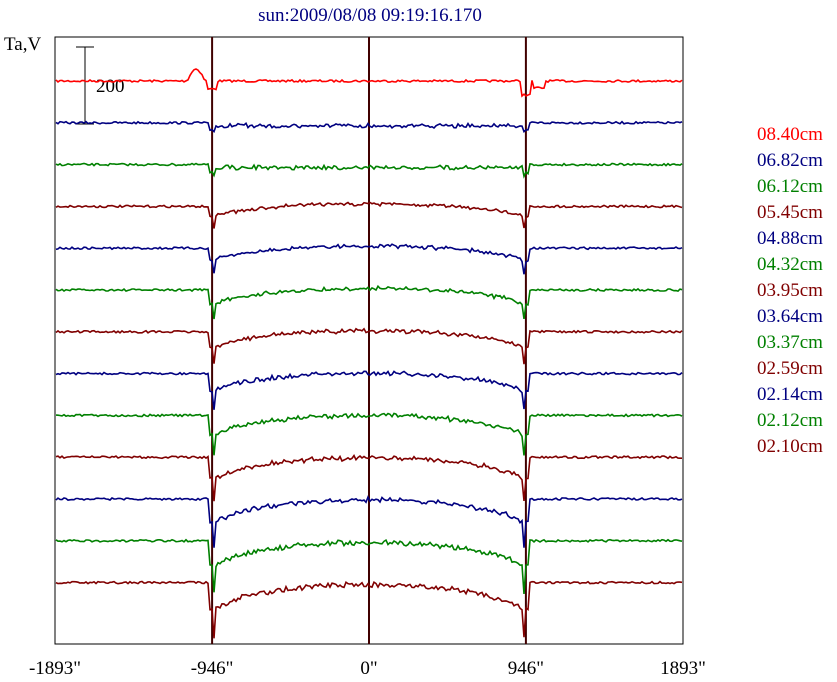  I want to click on x-tick-labels: -1893" -946" 0" 946" 1893", so click(367, 668).